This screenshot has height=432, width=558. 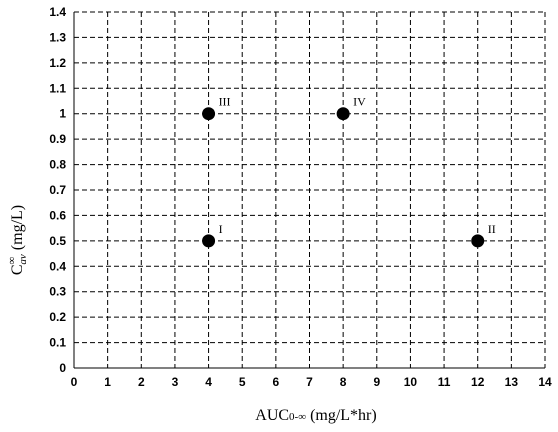 I want to click on x-tick-label: 6, so click(x=276, y=382).